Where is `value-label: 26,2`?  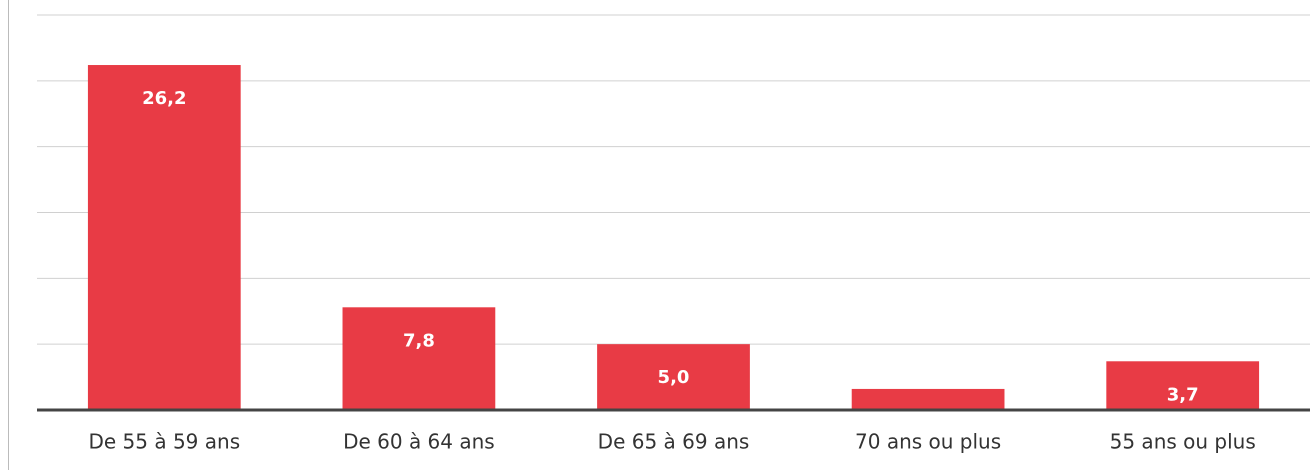 value-label: 26,2 is located at coordinates (164, 98).